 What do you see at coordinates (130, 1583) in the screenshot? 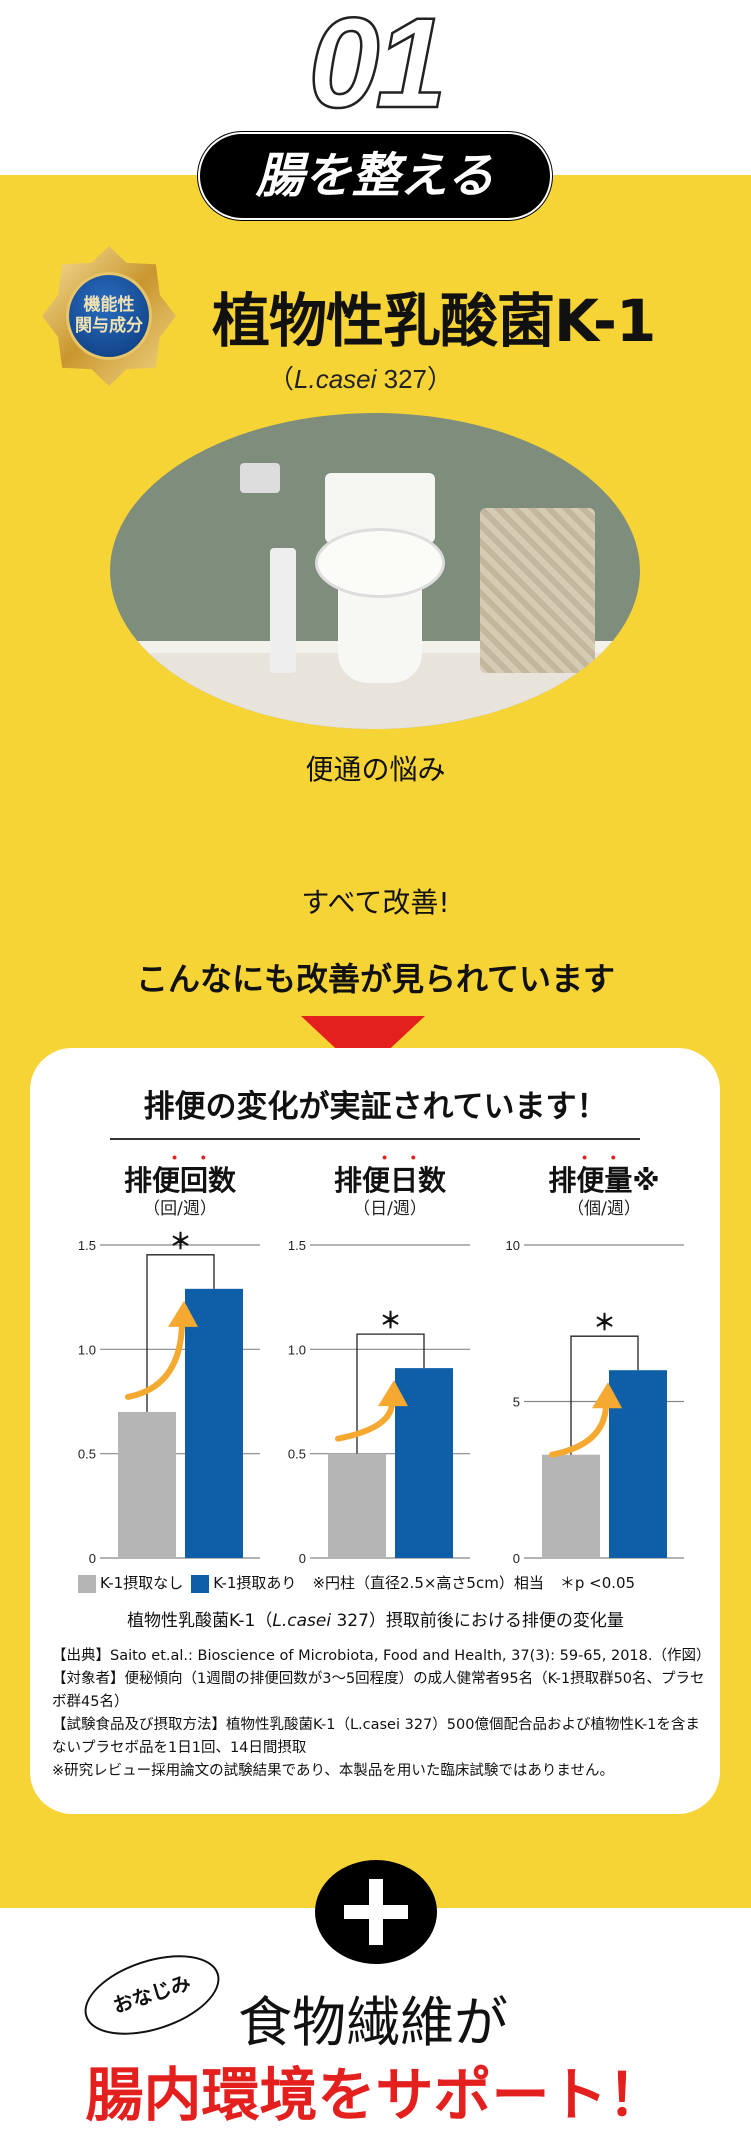
I see `legend-none: K-1摂取なし` at bounding box center [130, 1583].